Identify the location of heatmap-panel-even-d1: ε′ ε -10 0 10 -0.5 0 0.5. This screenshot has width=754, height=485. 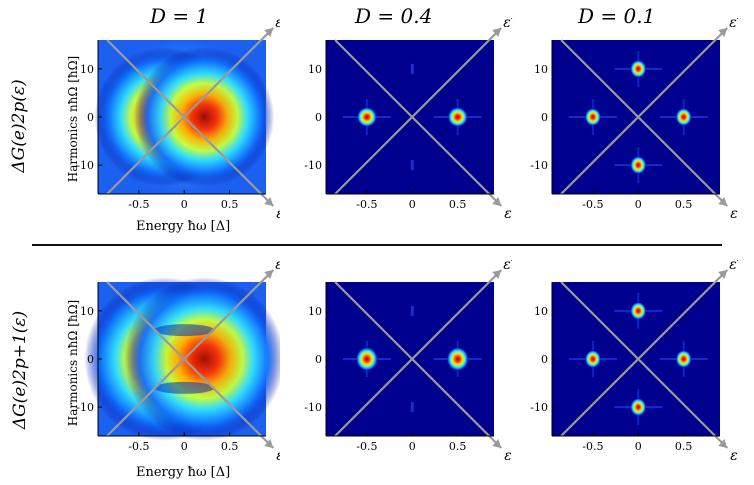
(178, 118).